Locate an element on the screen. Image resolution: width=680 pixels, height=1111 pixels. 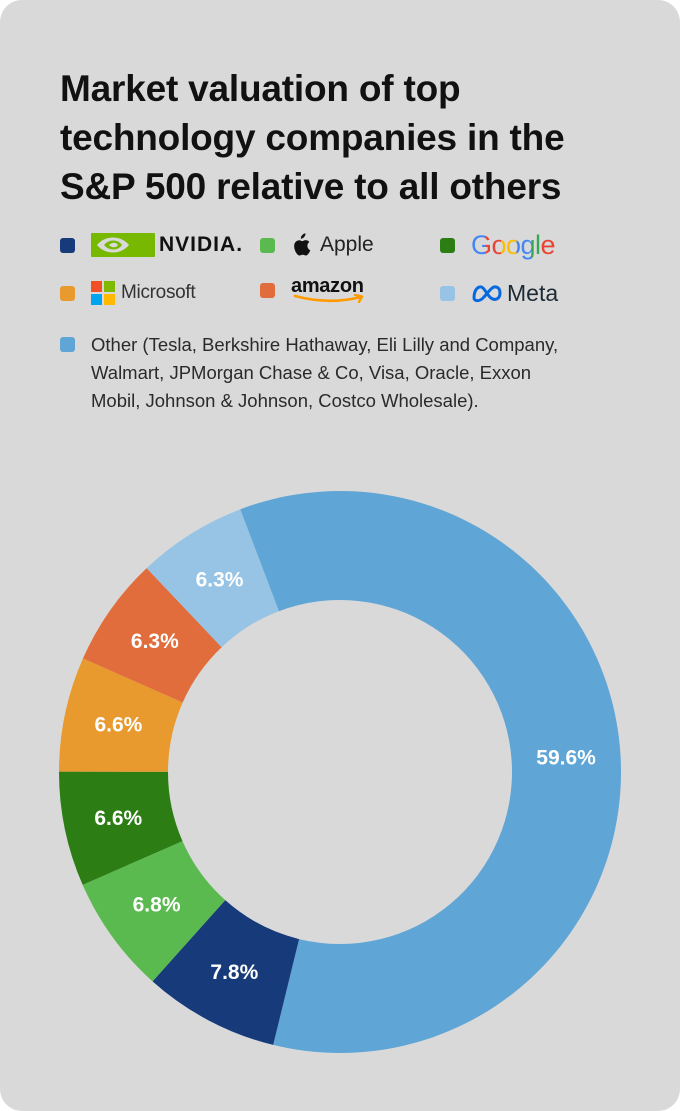
donut-slice-nvidia is located at coordinates (226, 972).